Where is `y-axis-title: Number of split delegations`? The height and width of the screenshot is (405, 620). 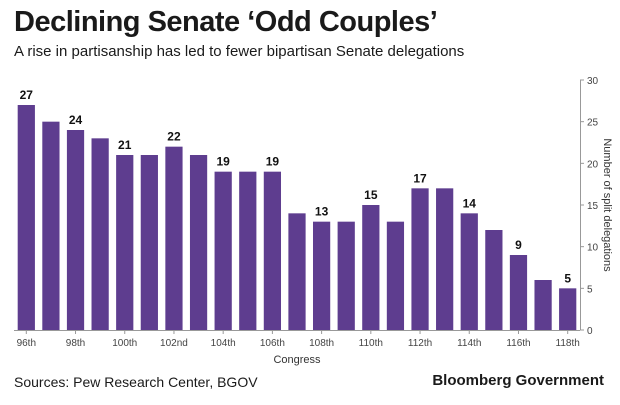
y-axis-title: Number of split delegations is located at coordinates (607, 205).